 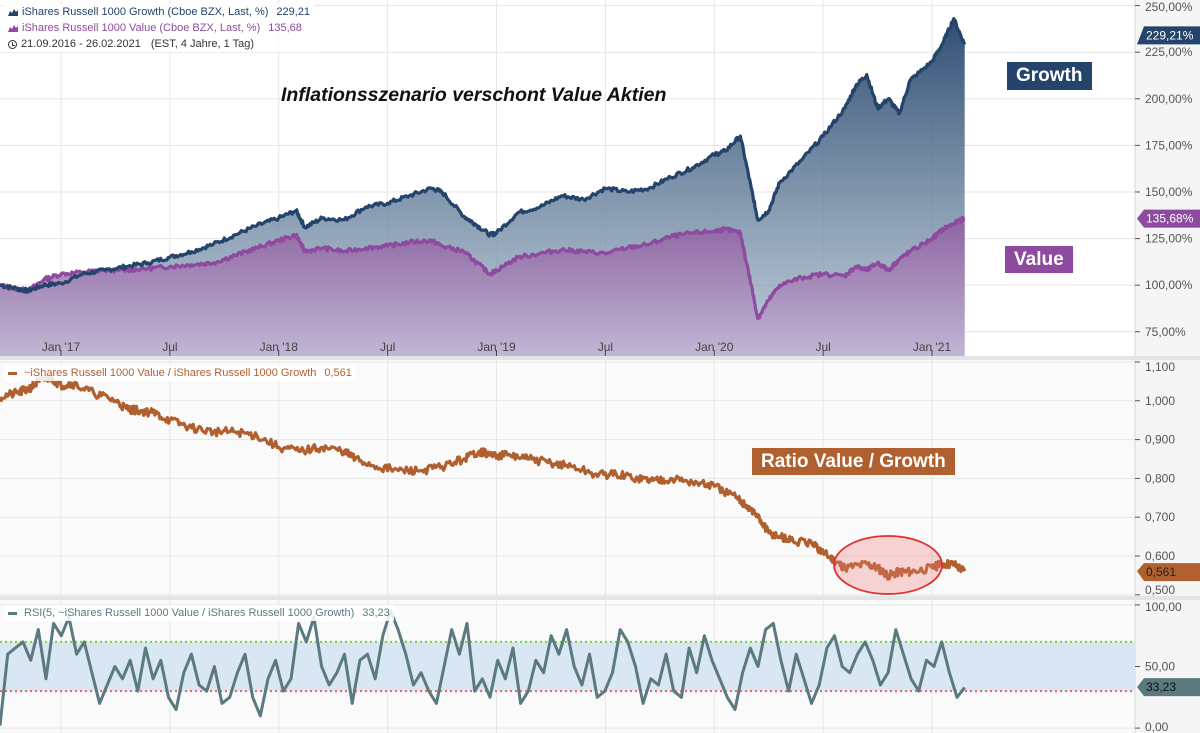 What do you see at coordinates (279, 347) in the screenshot?
I see `x-tick-label: Jan '18` at bounding box center [279, 347].